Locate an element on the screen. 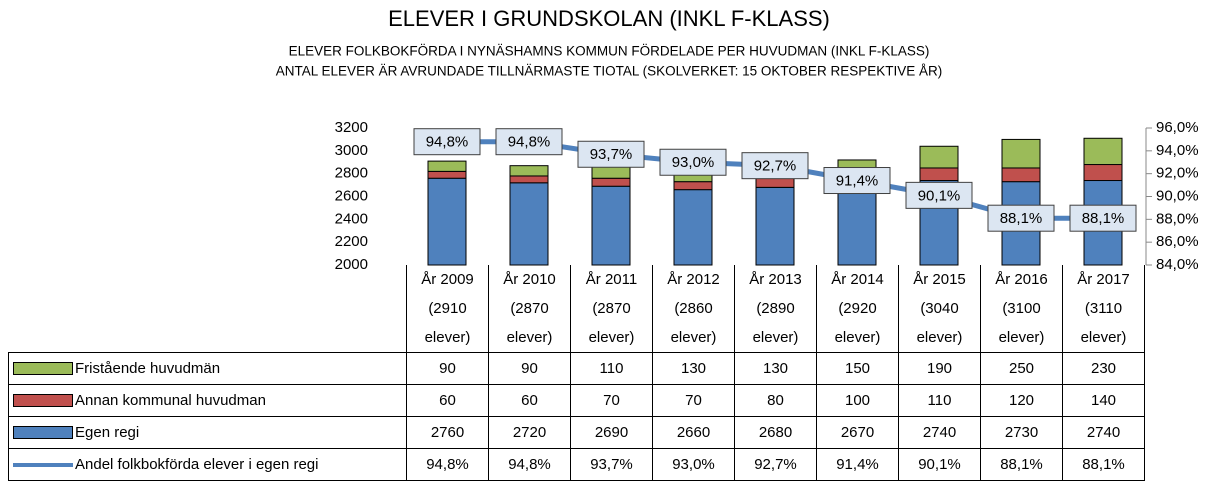 The image size is (1219, 483). y2-tick-label: 96,0% is located at coordinates (1177, 127).